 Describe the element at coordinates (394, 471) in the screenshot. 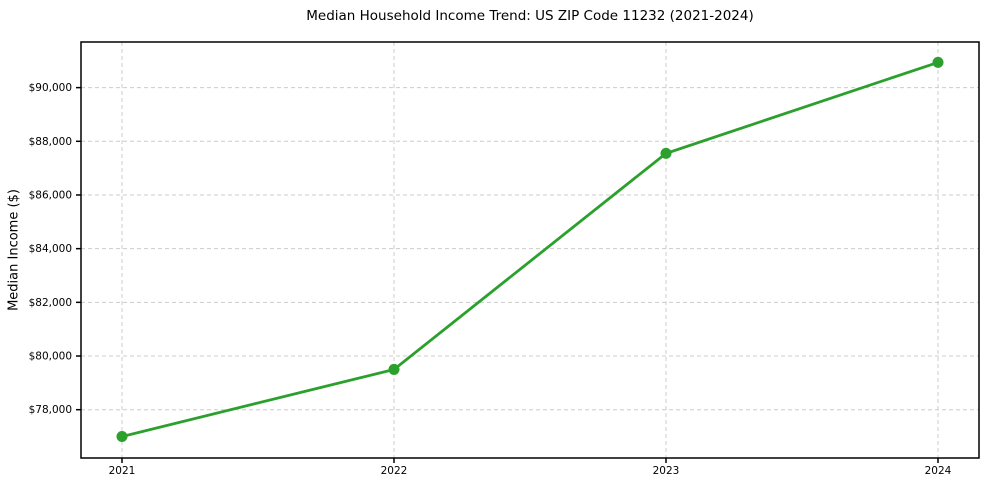

I see `x-tick-label: 2022` at that location.